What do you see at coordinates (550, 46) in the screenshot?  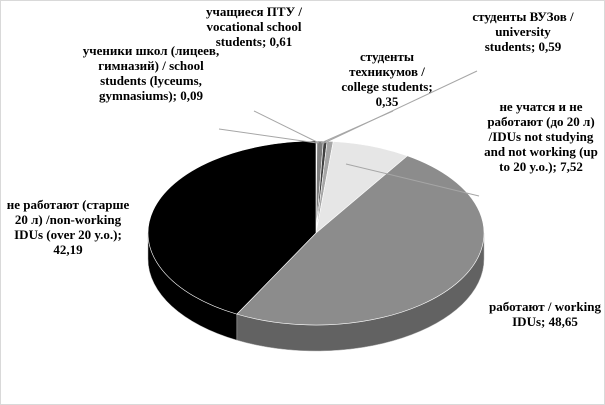 I see `value-label: 0,59` at bounding box center [550, 46].